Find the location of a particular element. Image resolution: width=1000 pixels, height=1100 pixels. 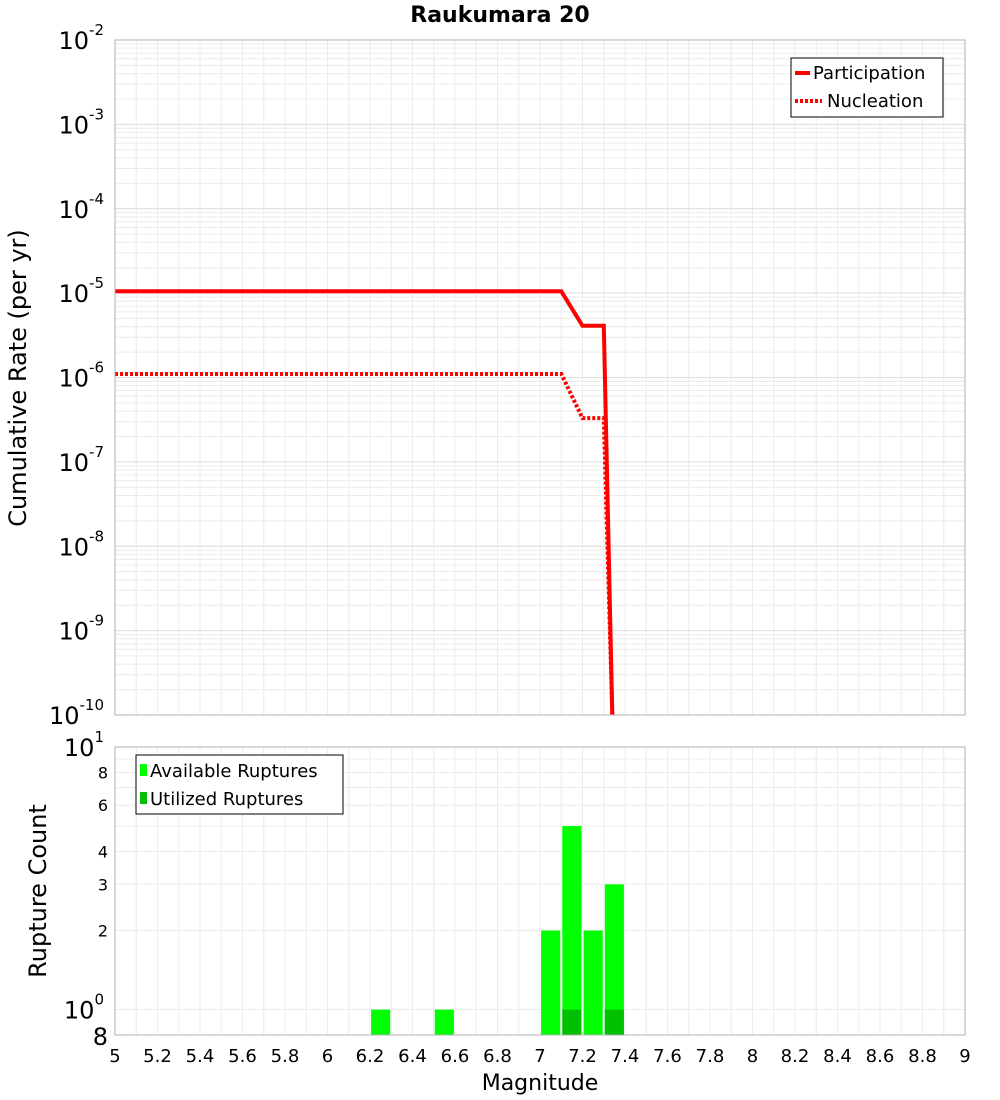

rate-y-tick-label: 10⁻³ is located at coordinates (81, 122).